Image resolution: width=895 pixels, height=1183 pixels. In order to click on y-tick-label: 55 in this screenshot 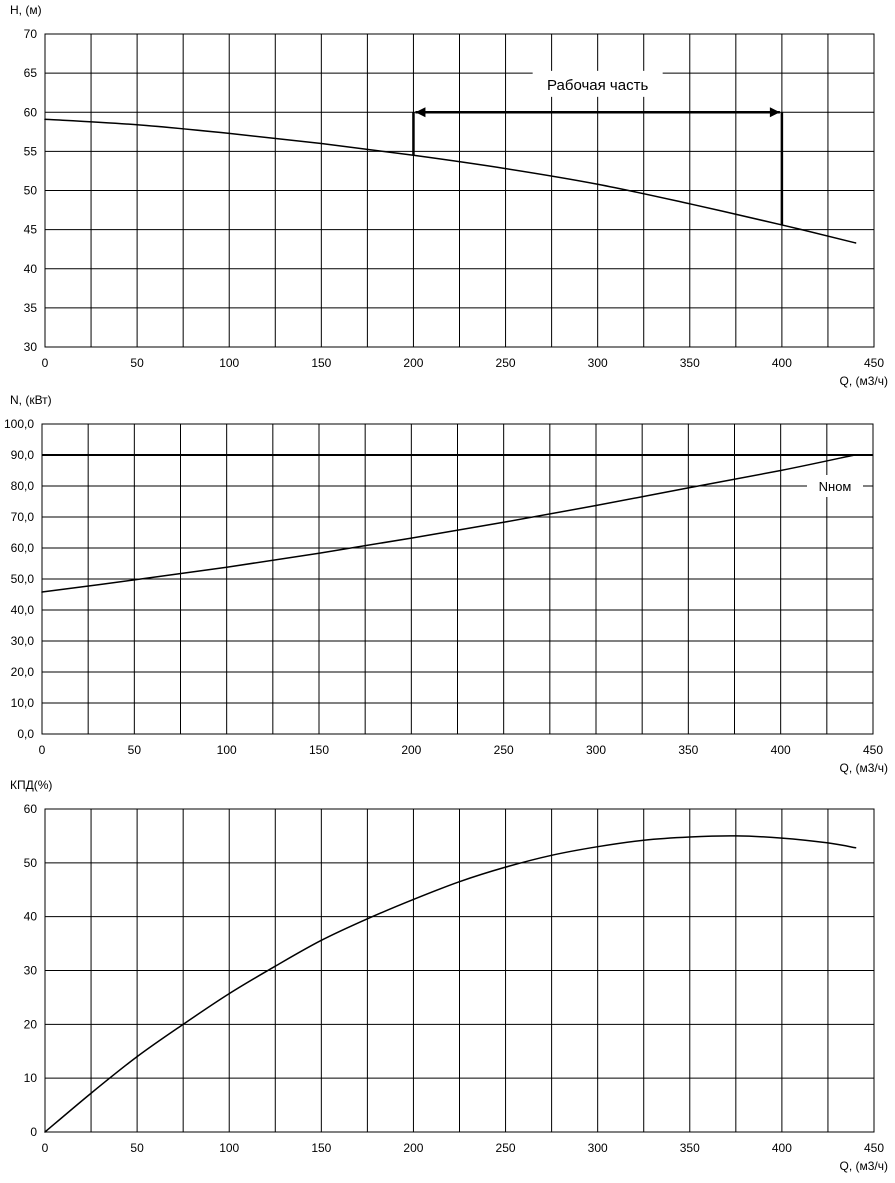, I will do `click(31, 151)`.